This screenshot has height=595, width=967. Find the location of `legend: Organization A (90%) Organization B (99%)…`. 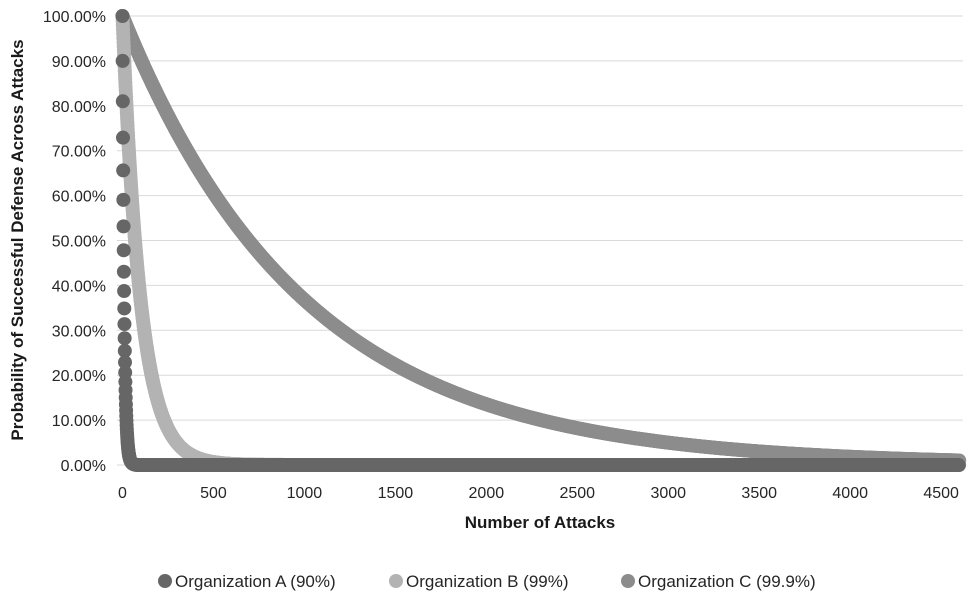

legend: Organization A (90%) Organization B (99%)… is located at coordinates (487, 581).